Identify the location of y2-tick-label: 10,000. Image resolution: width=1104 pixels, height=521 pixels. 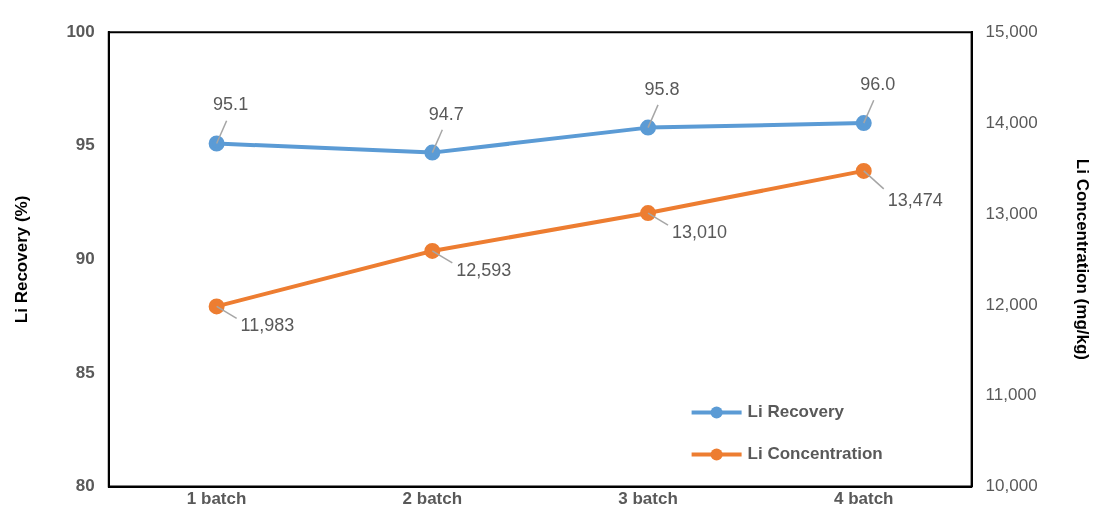
(1011, 486).